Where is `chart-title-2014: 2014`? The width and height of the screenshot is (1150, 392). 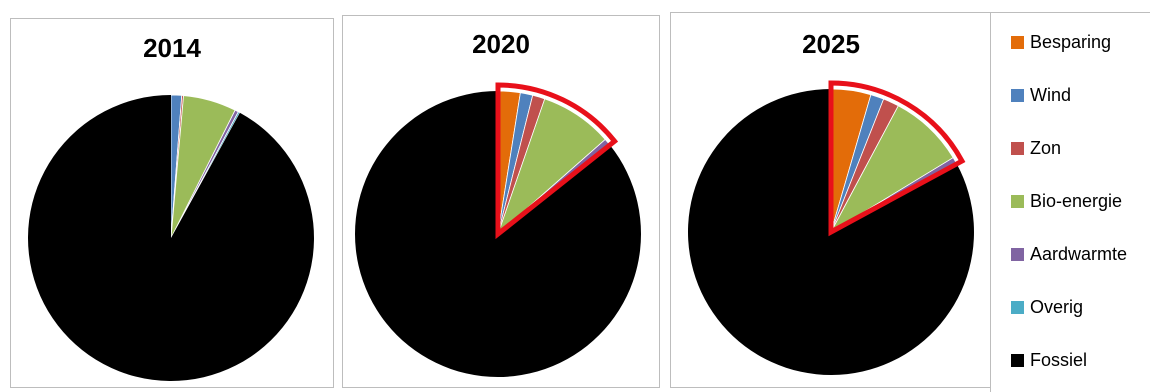 chart-title-2014: 2014 is located at coordinates (172, 48).